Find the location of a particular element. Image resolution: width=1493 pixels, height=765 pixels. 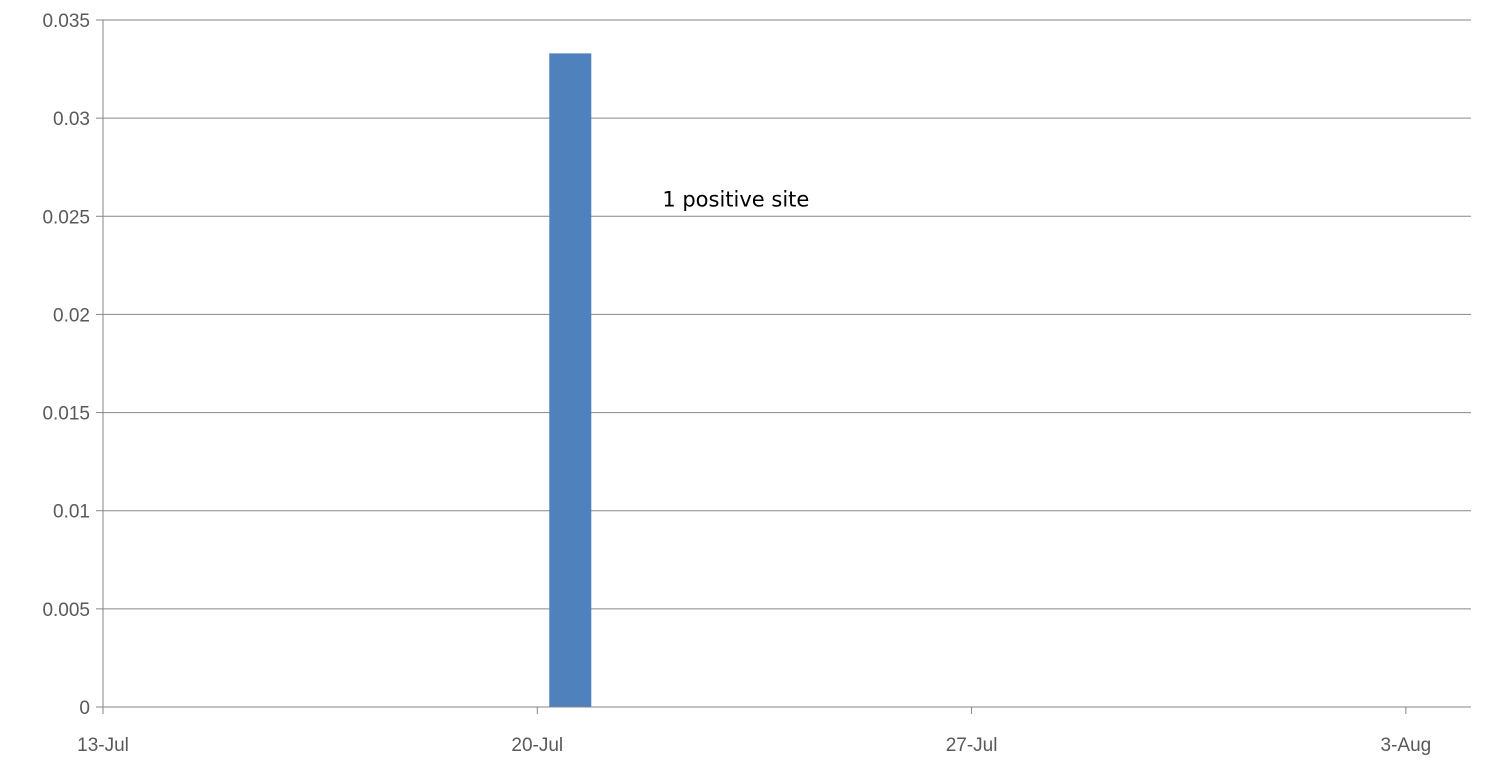

y-tick-labels: 0 0.005 0.01 0.015 0.02 0.025 0.03 0.035 is located at coordinates (66, 365).